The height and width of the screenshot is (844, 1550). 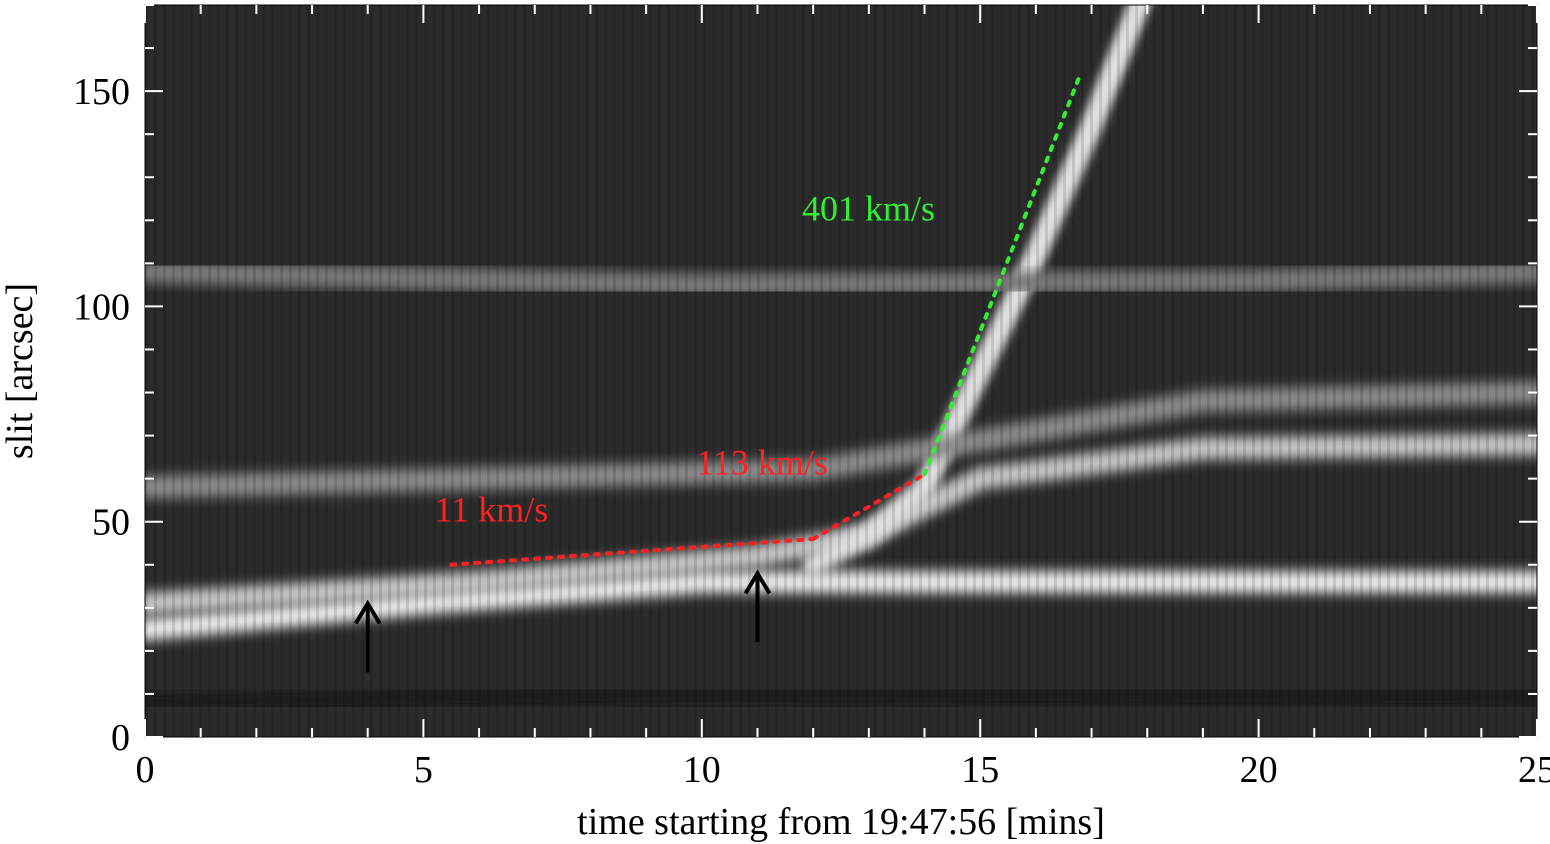 I want to click on x-tick-label: 5, so click(x=423, y=770).